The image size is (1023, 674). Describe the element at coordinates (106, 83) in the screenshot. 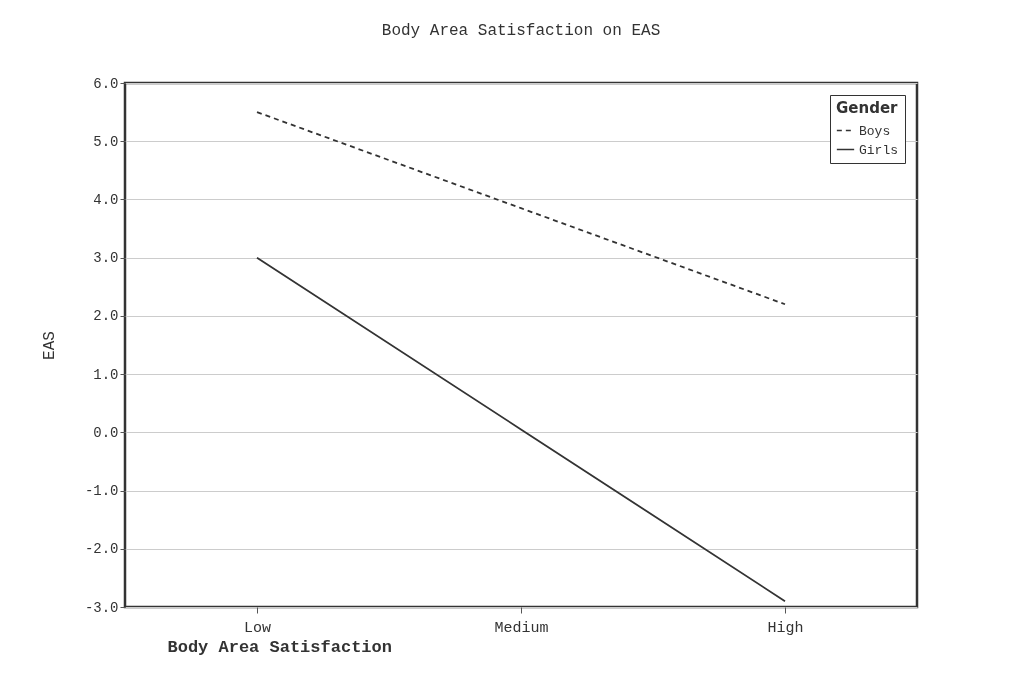

I see `y-tick-label: 6.0` at that location.